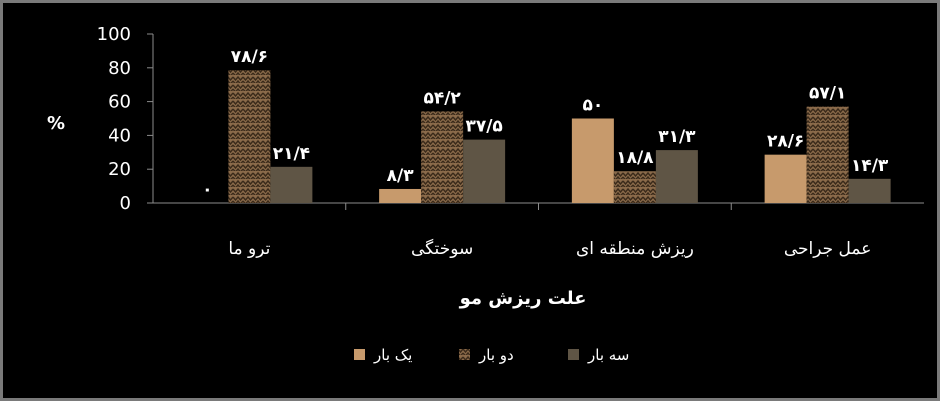 The width and height of the screenshot is (940, 401). Describe the element at coordinates (635, 249) in the screenshot. I see `category-label: ریزش منطقه ای` at that location.